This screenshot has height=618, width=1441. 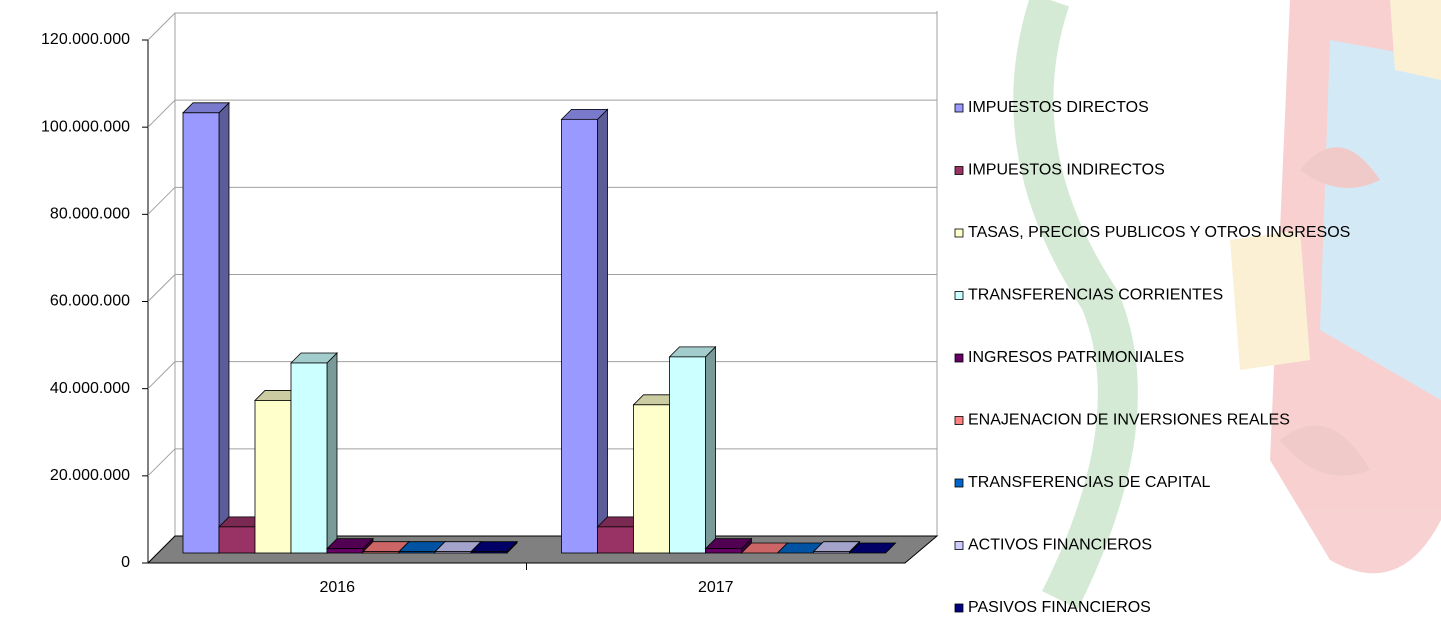 I want to click on y-tick-label: 0, so click(x=125, y=562).